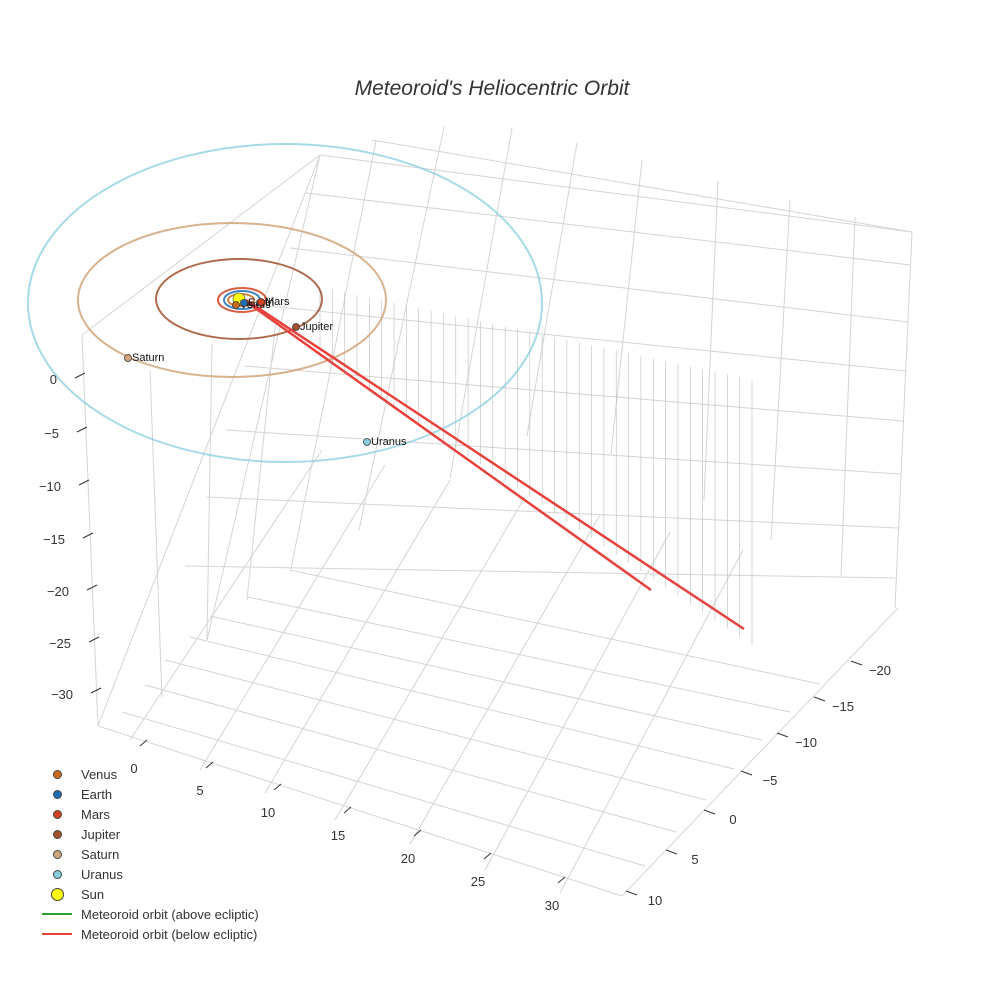 This screenshot has width=984, height=984. Describe the element at coordinates (880, 670) in the screenshot. I see `y-tick-label: −20` at that location.